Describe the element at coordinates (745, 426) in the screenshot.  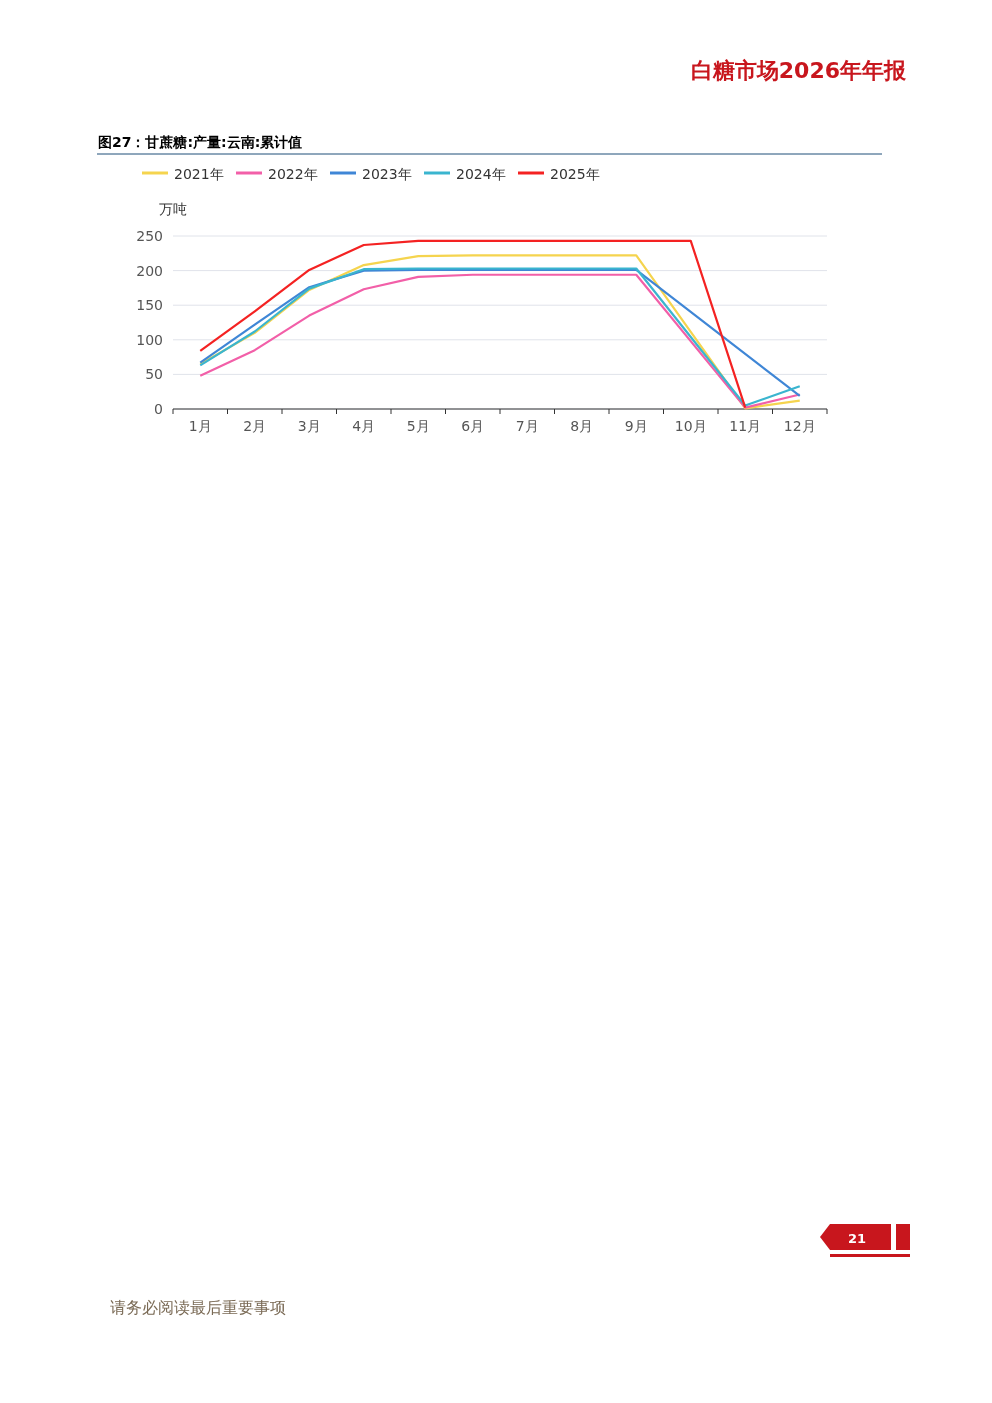
I see `x-tick-label: 11月` at that location.